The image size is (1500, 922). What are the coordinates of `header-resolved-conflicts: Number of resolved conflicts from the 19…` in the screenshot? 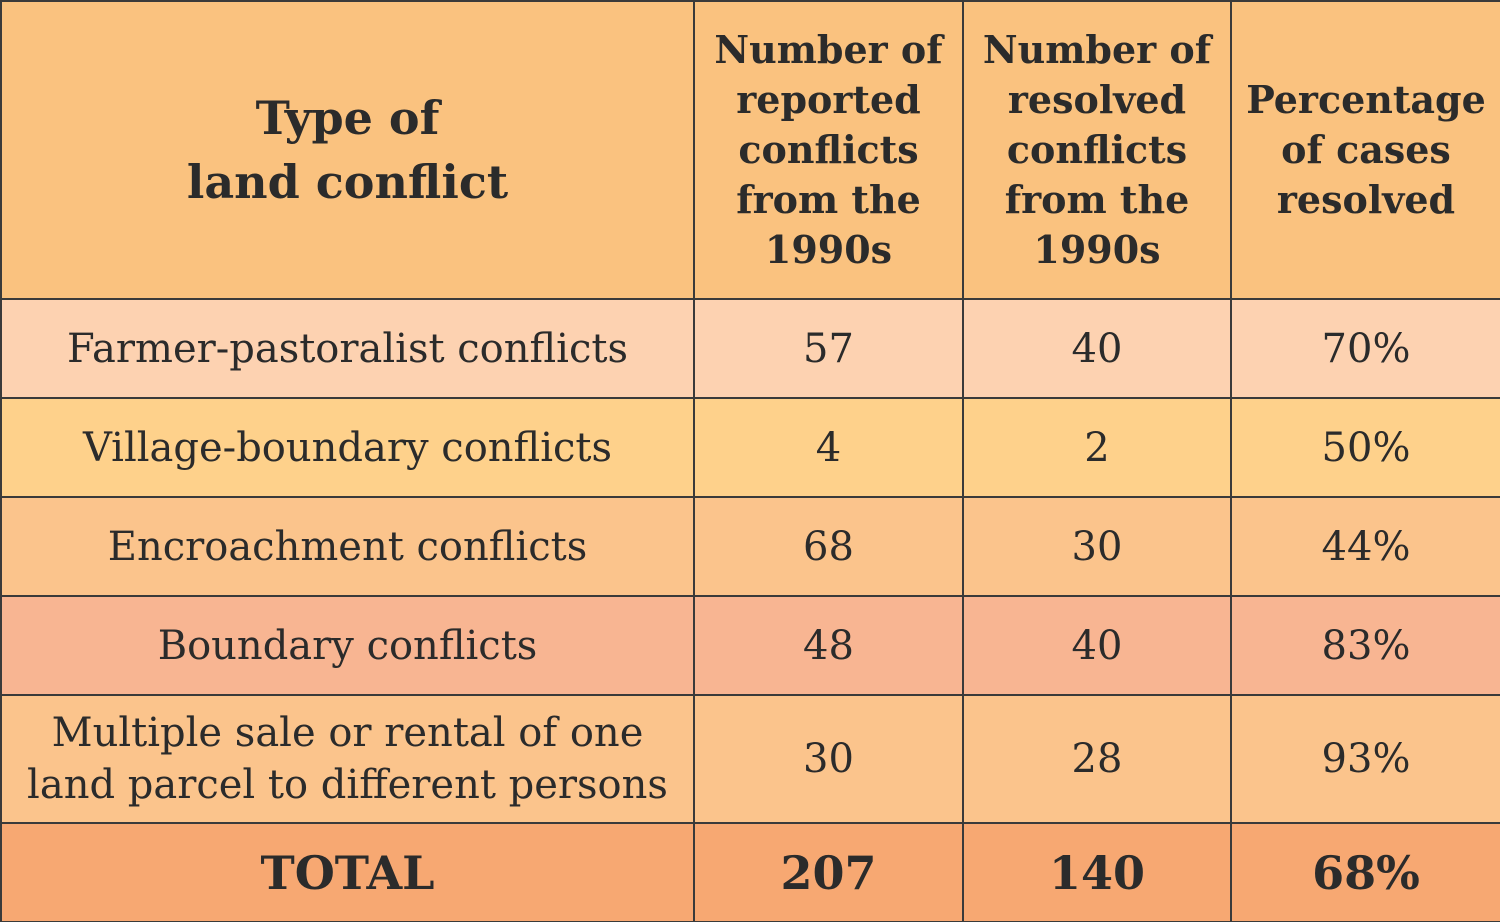 It's located at (1097, 150).